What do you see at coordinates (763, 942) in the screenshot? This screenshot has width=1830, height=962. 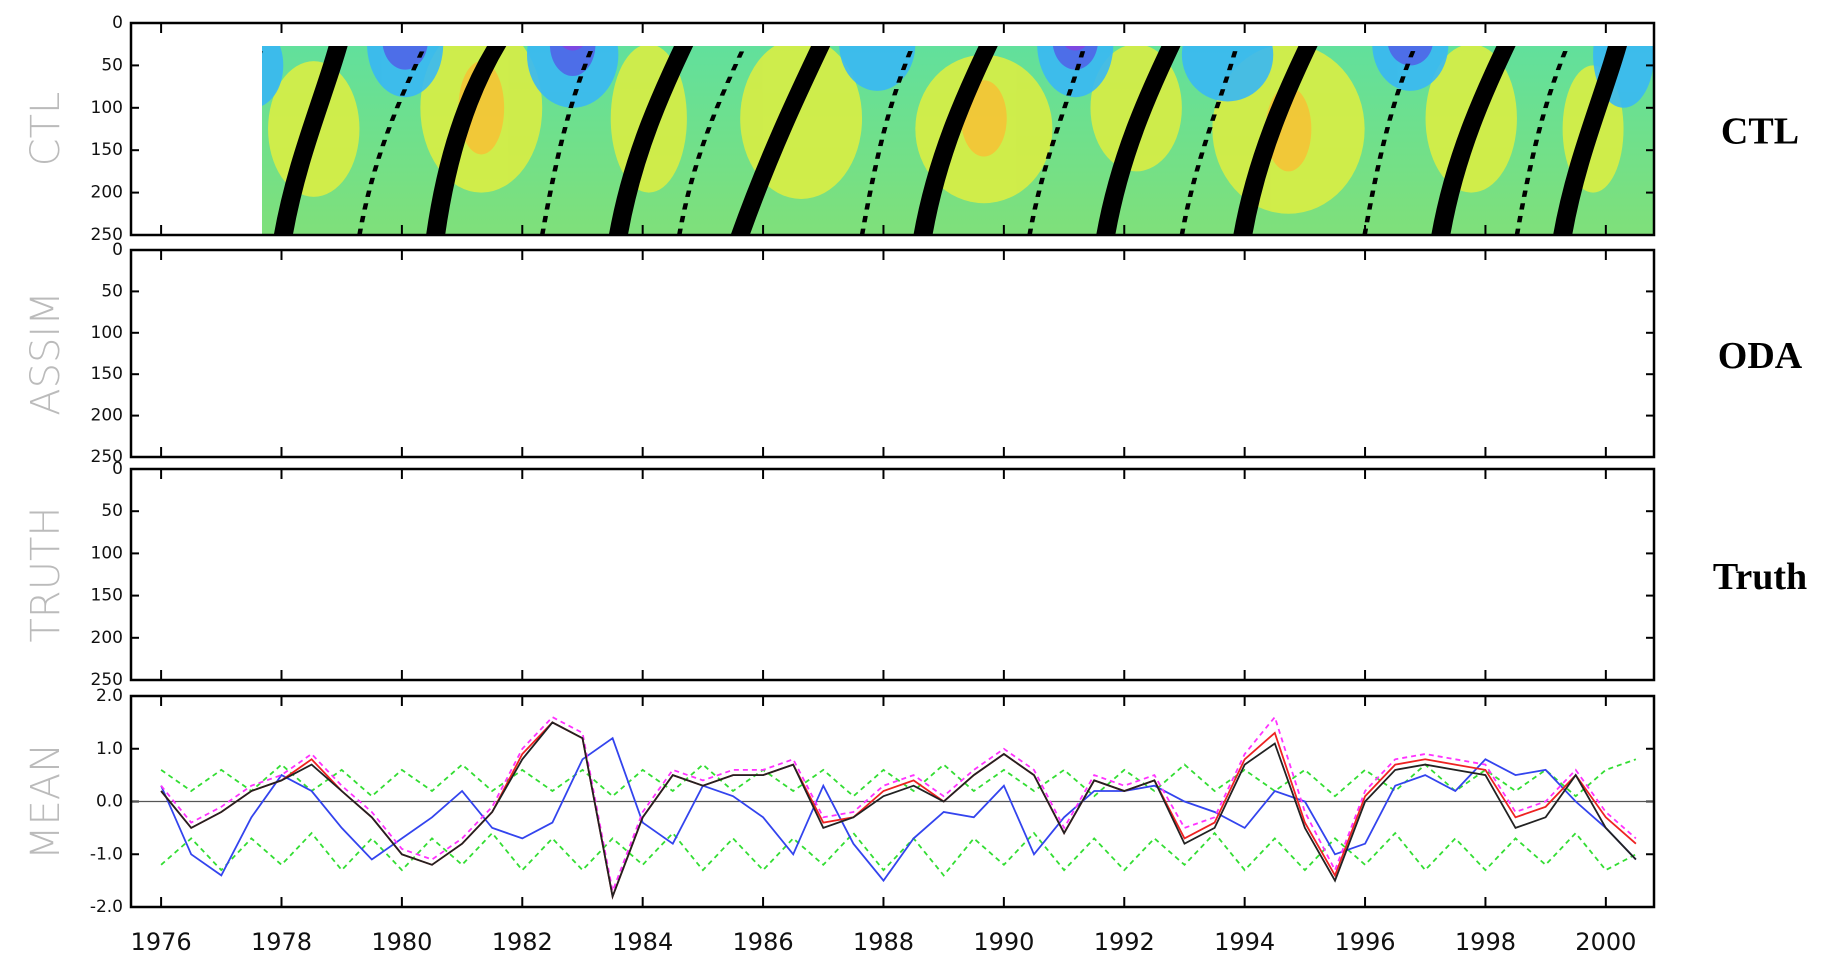 I see `x-tick-label: 1986` at bounding box center [763, 942].